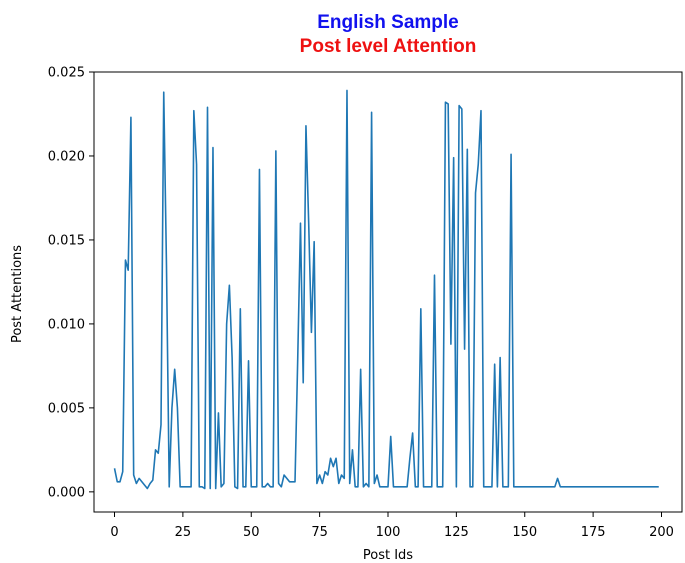 The height and width of the screenshot is (563, 685). I want to click on chart-subtitle: Post level Attention, so click(388, 46).